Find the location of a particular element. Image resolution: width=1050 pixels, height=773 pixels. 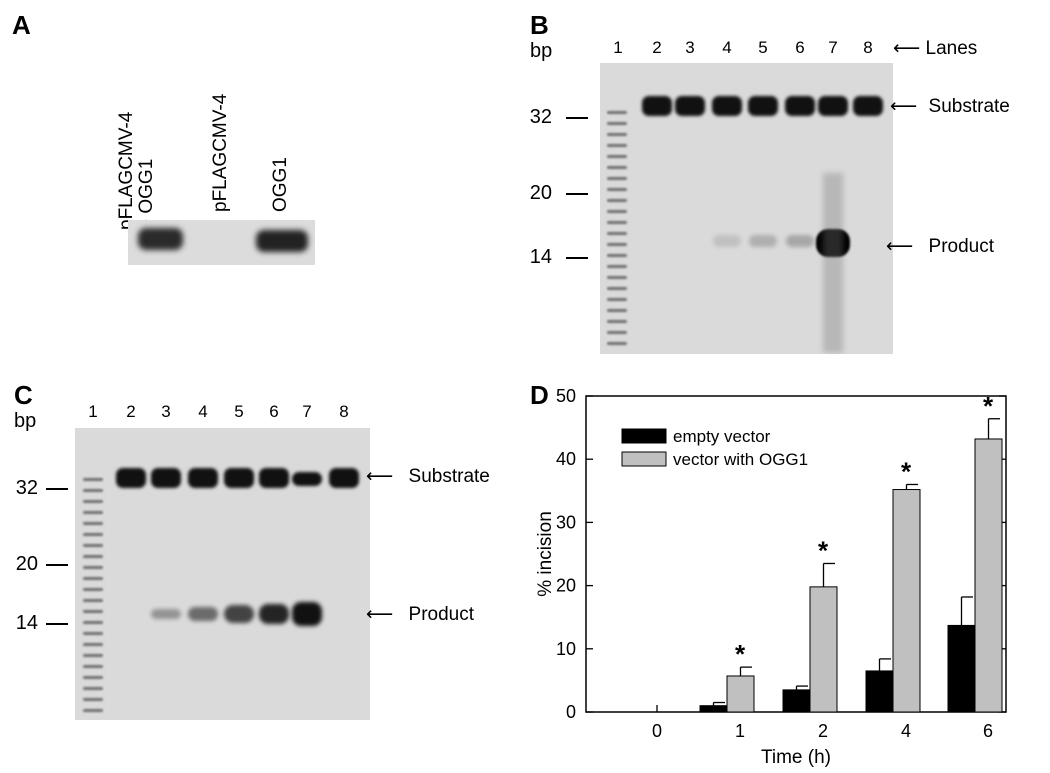

x-tick-label: 4 is located at coordinates (906, 731).